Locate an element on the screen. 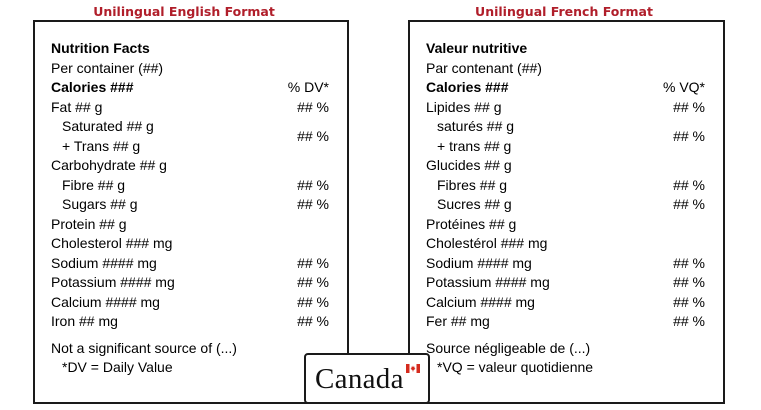 The width and height of the screenshot is (761, 410). dv-footnote: *DV = Daily Value is located at coordinates (117, 367).